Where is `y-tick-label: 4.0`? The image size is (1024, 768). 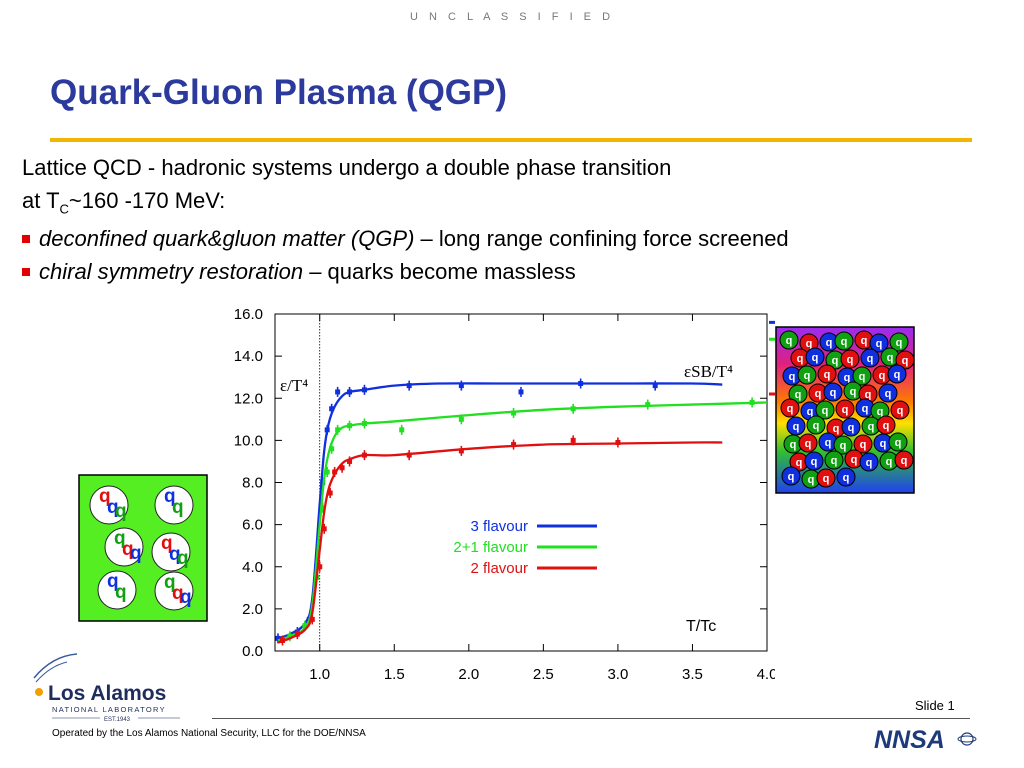
y-tick-label: 4.0 is located at coordinates (252, 567).